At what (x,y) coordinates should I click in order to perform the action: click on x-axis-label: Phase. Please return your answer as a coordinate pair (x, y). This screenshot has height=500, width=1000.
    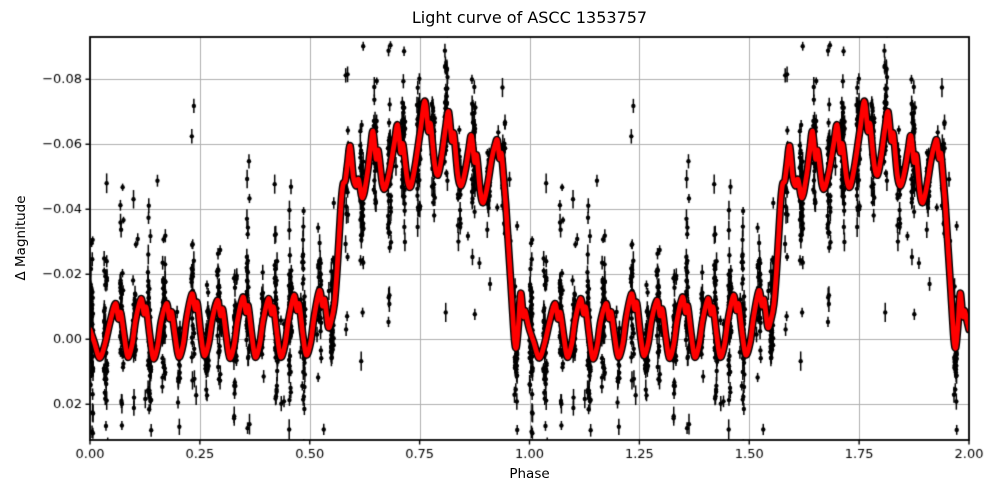
    Looking at the image, I should click on (529, 474).